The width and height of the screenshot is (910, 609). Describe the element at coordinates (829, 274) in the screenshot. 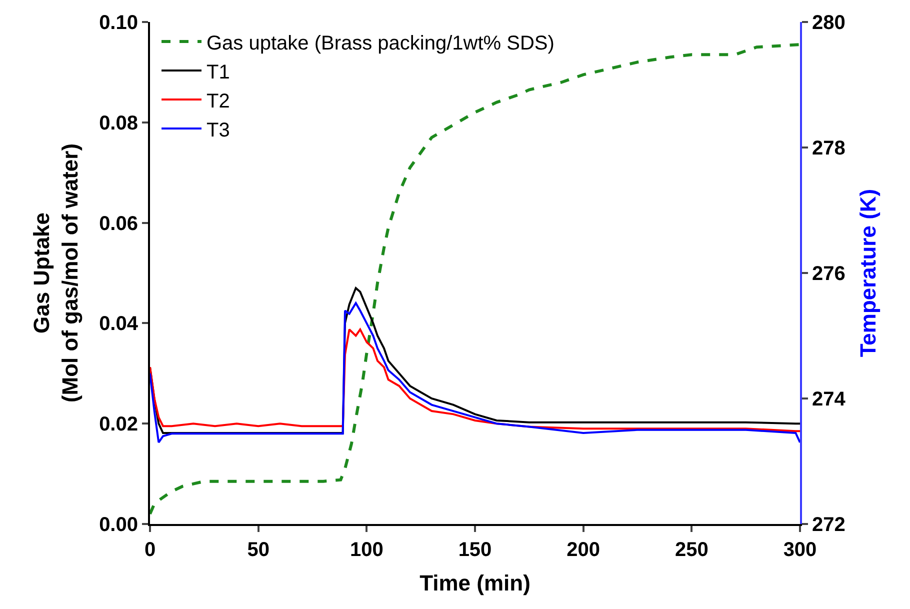

I see `y2-tick-label: 276` at that location.